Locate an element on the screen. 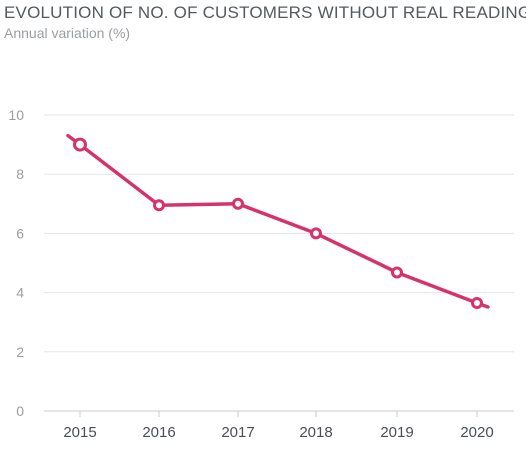 The width and height of the screenshot is (526, 449). chart-subtitle: Annual variation (%) is located at coordinates (67, 33).